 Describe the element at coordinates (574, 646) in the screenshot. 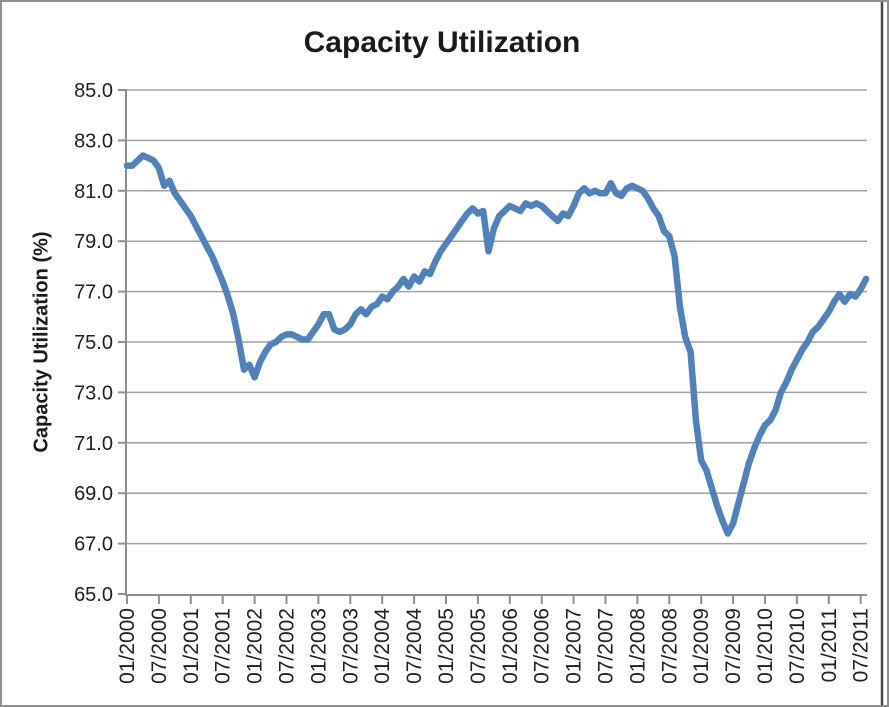

I see `x-tick-label: 01/2007` at that location.